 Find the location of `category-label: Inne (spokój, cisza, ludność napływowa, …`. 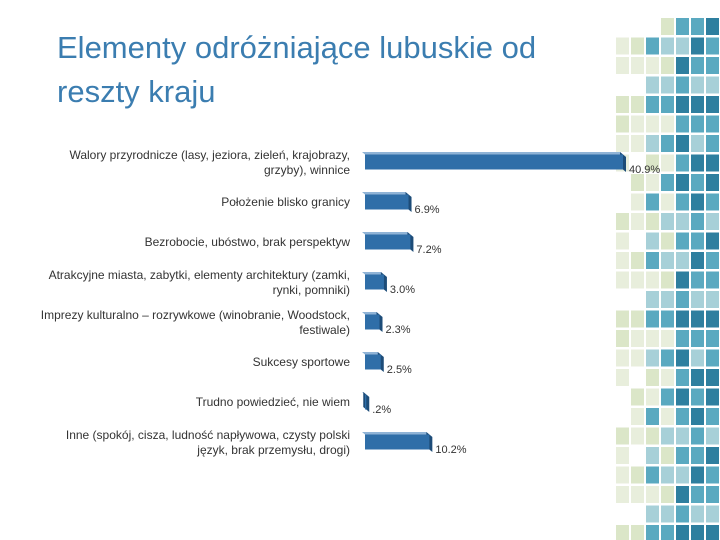

category-label: Inne (spokój, cisza, ludność napływowa, … is located at coordinates (207, 442).